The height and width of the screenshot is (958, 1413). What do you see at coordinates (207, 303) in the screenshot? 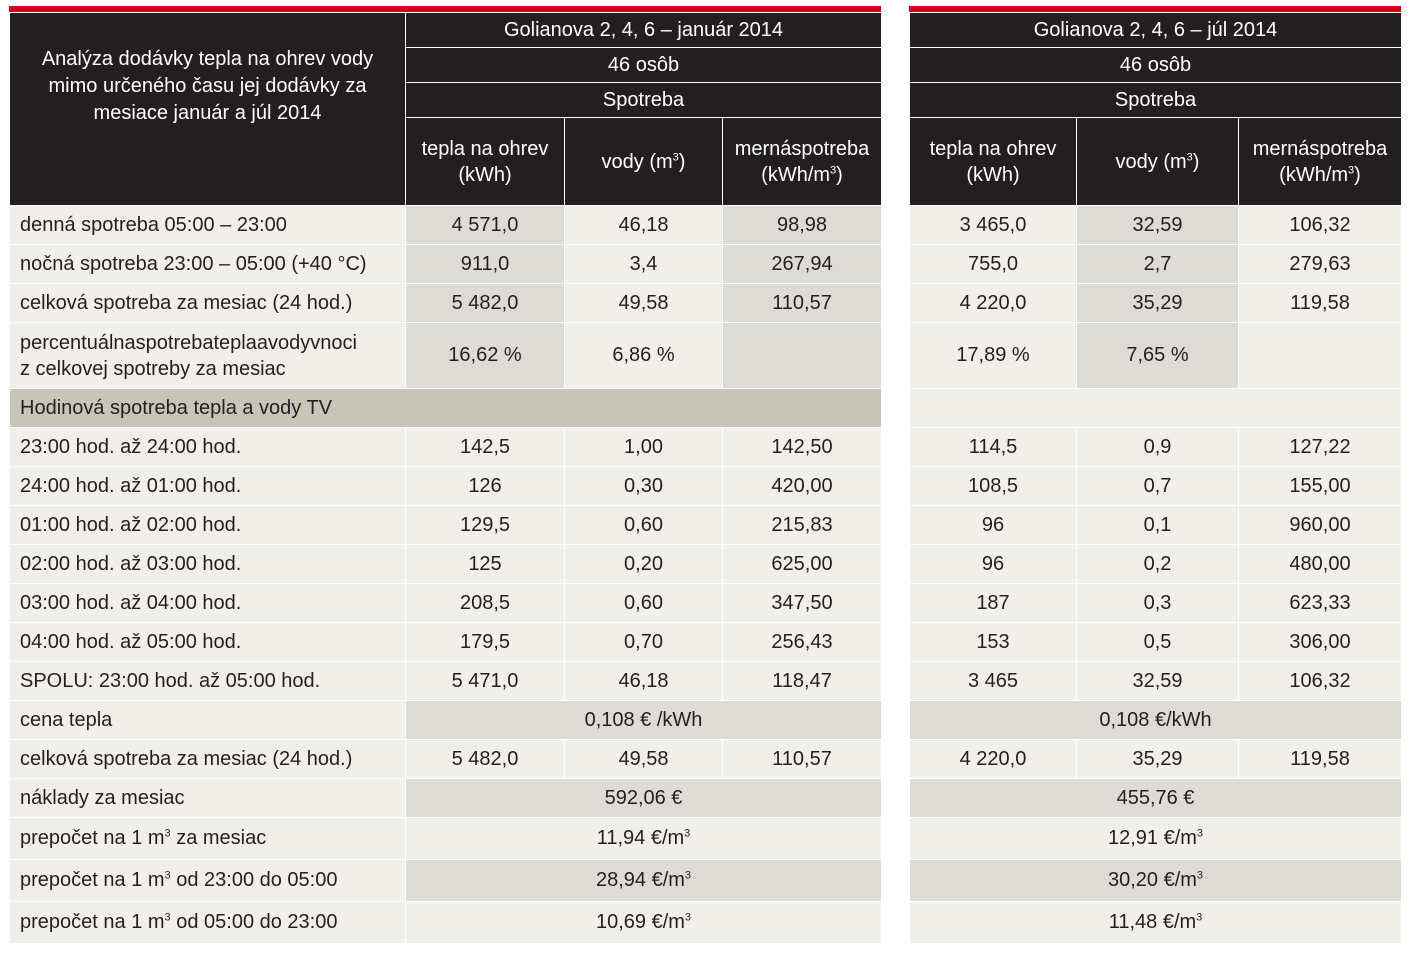
I see `row-label: celková spotreba za mesiac (24 hod.)` at bounding box center [207, 303].